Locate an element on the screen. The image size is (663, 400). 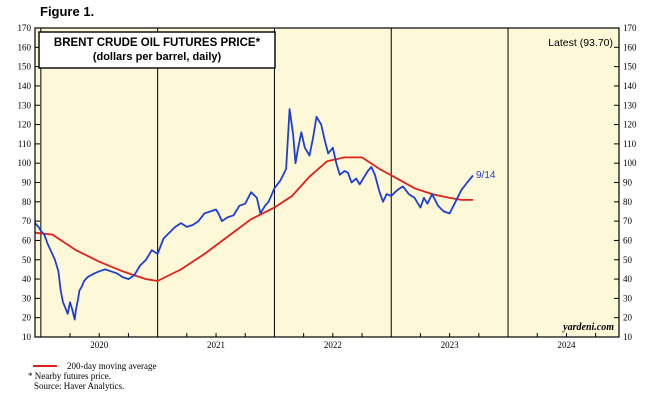
legend-ma-swatch is located at coordinates (45, 366).